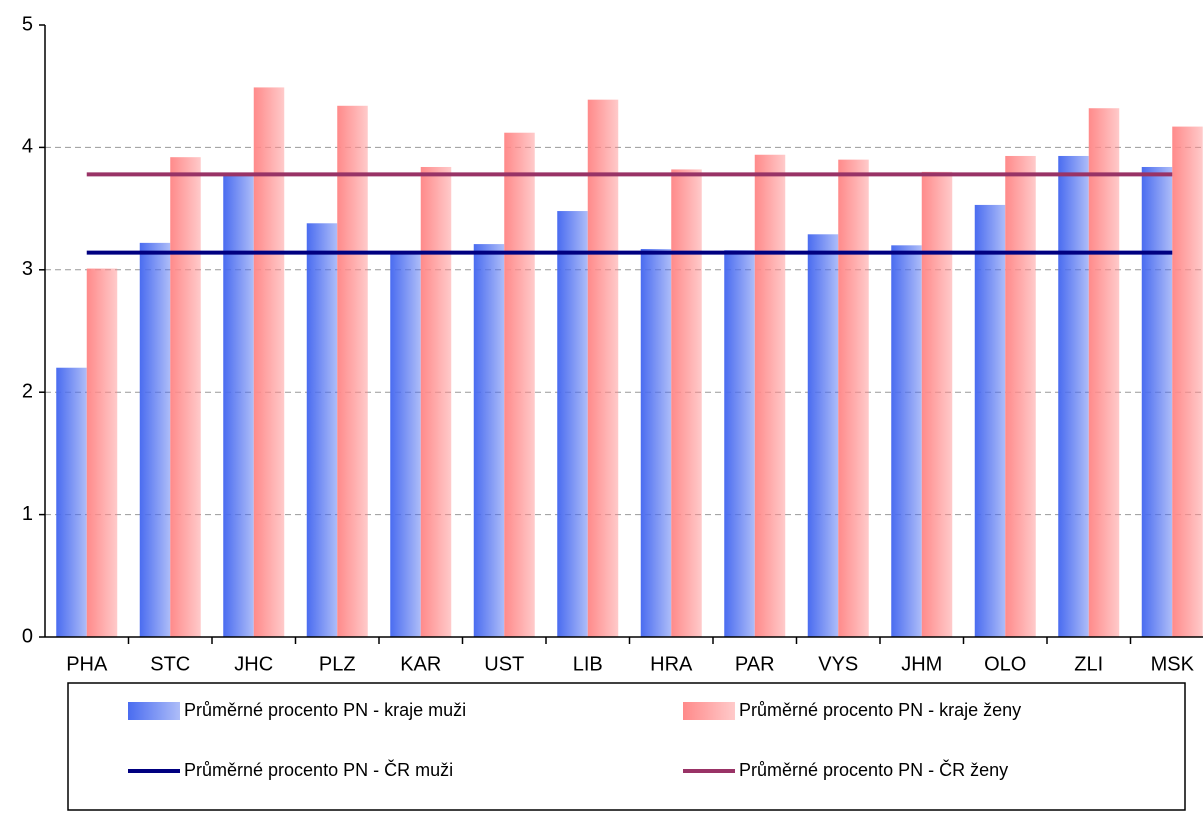 The width and height of the screenshot is (1203, 821). I want to click on x-tick-label: ZLI, so click(1088, 664).